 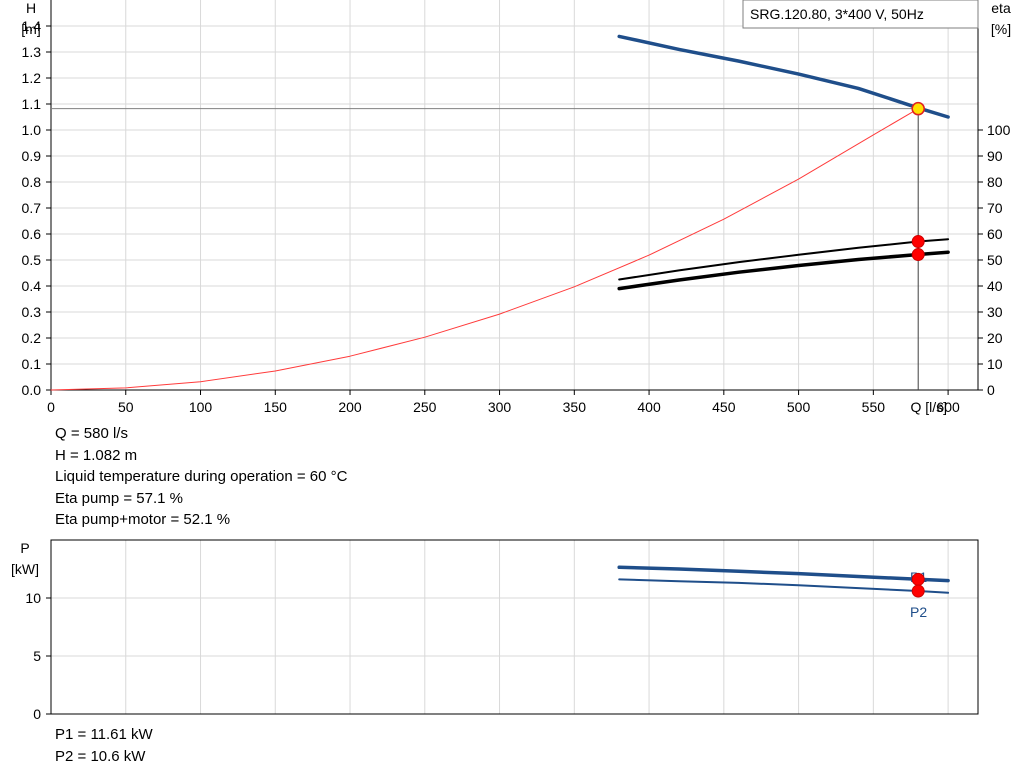 What do you see at coordinates (32, 260) in the screenshot?
I see `y-tick-label: 0.5` at bounding box center [32, 260].